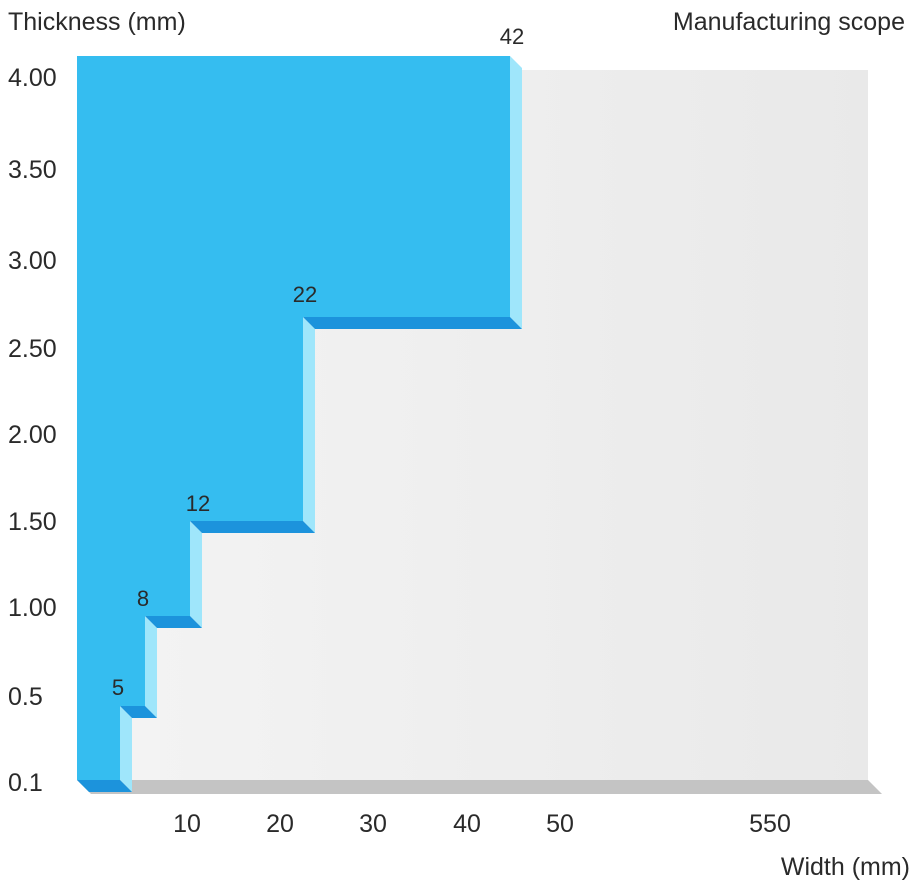 The image size is (921, 885). I want to click on floor-shadow, so click(479, 787).